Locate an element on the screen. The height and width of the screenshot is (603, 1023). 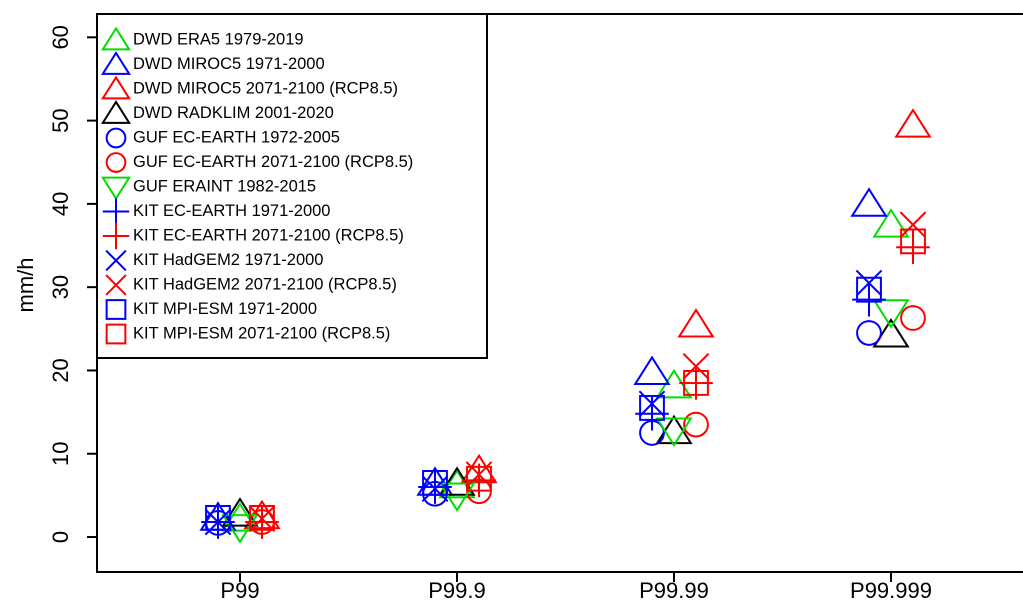
legend-label: KIT MPI-ESM 1971-2000 is located at coordinates (225, 309).